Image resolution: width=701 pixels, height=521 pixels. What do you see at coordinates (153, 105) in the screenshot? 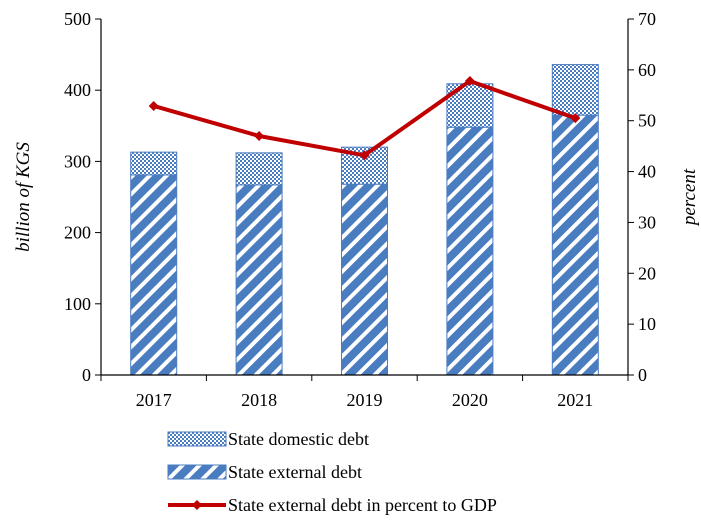
I see `gdp-share-point-2017` at bounding box center [153, 105].